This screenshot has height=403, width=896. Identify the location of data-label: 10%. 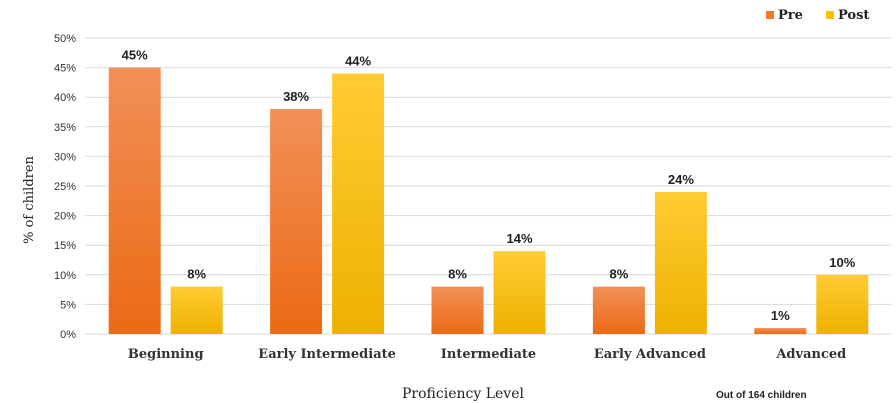
(842, 262).